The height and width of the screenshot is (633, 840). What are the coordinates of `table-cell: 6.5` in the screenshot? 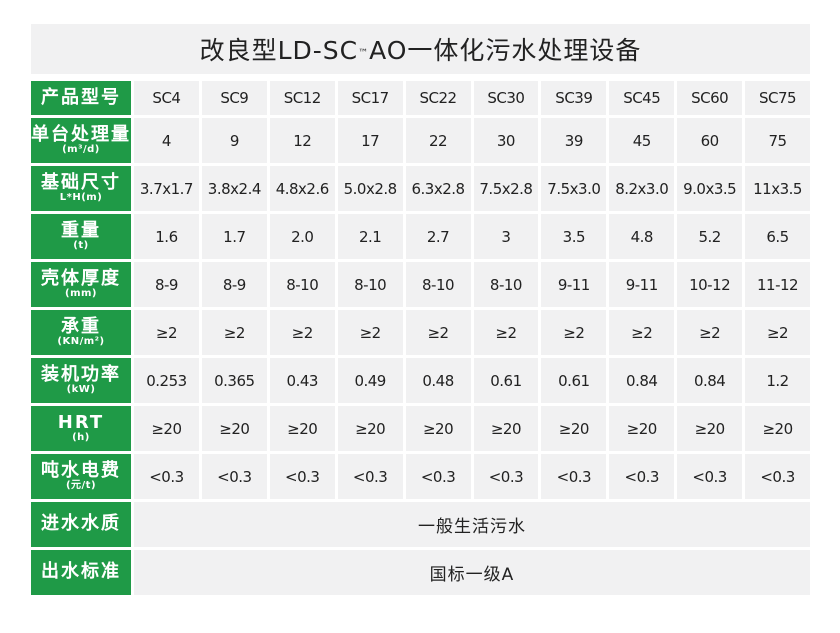 It's located at (777, 236).